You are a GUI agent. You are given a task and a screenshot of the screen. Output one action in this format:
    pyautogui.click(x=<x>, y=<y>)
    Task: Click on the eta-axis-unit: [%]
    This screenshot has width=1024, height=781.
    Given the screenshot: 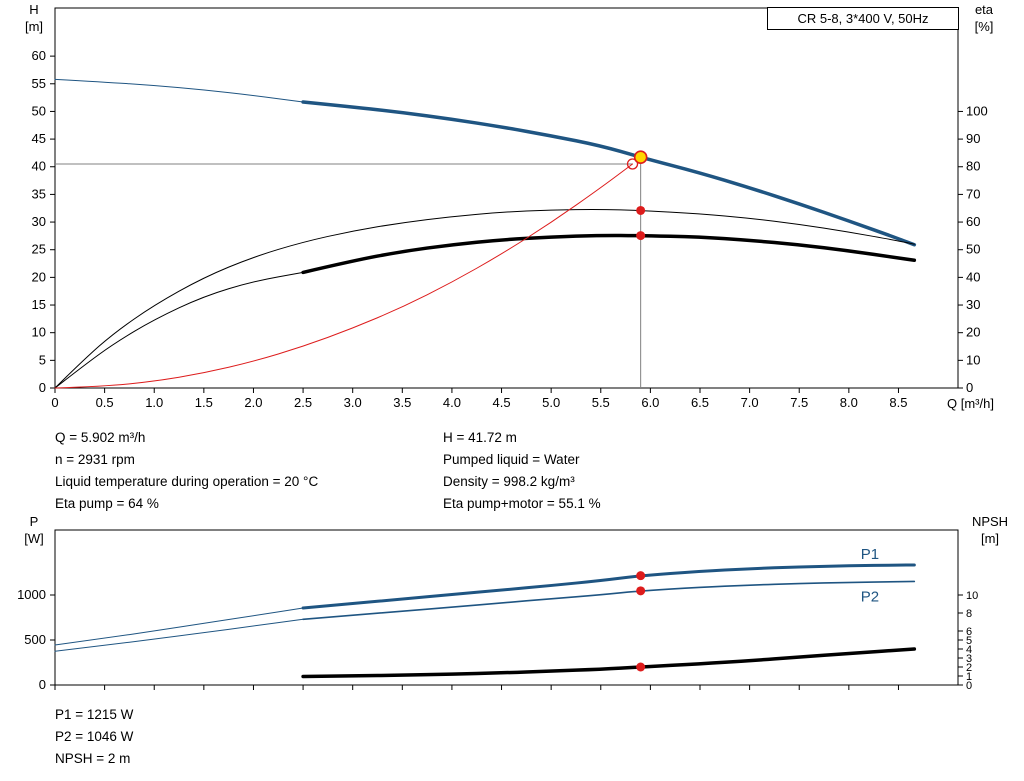 What is the action you would take?
    pyautogui.click(x=984, y=26)
    